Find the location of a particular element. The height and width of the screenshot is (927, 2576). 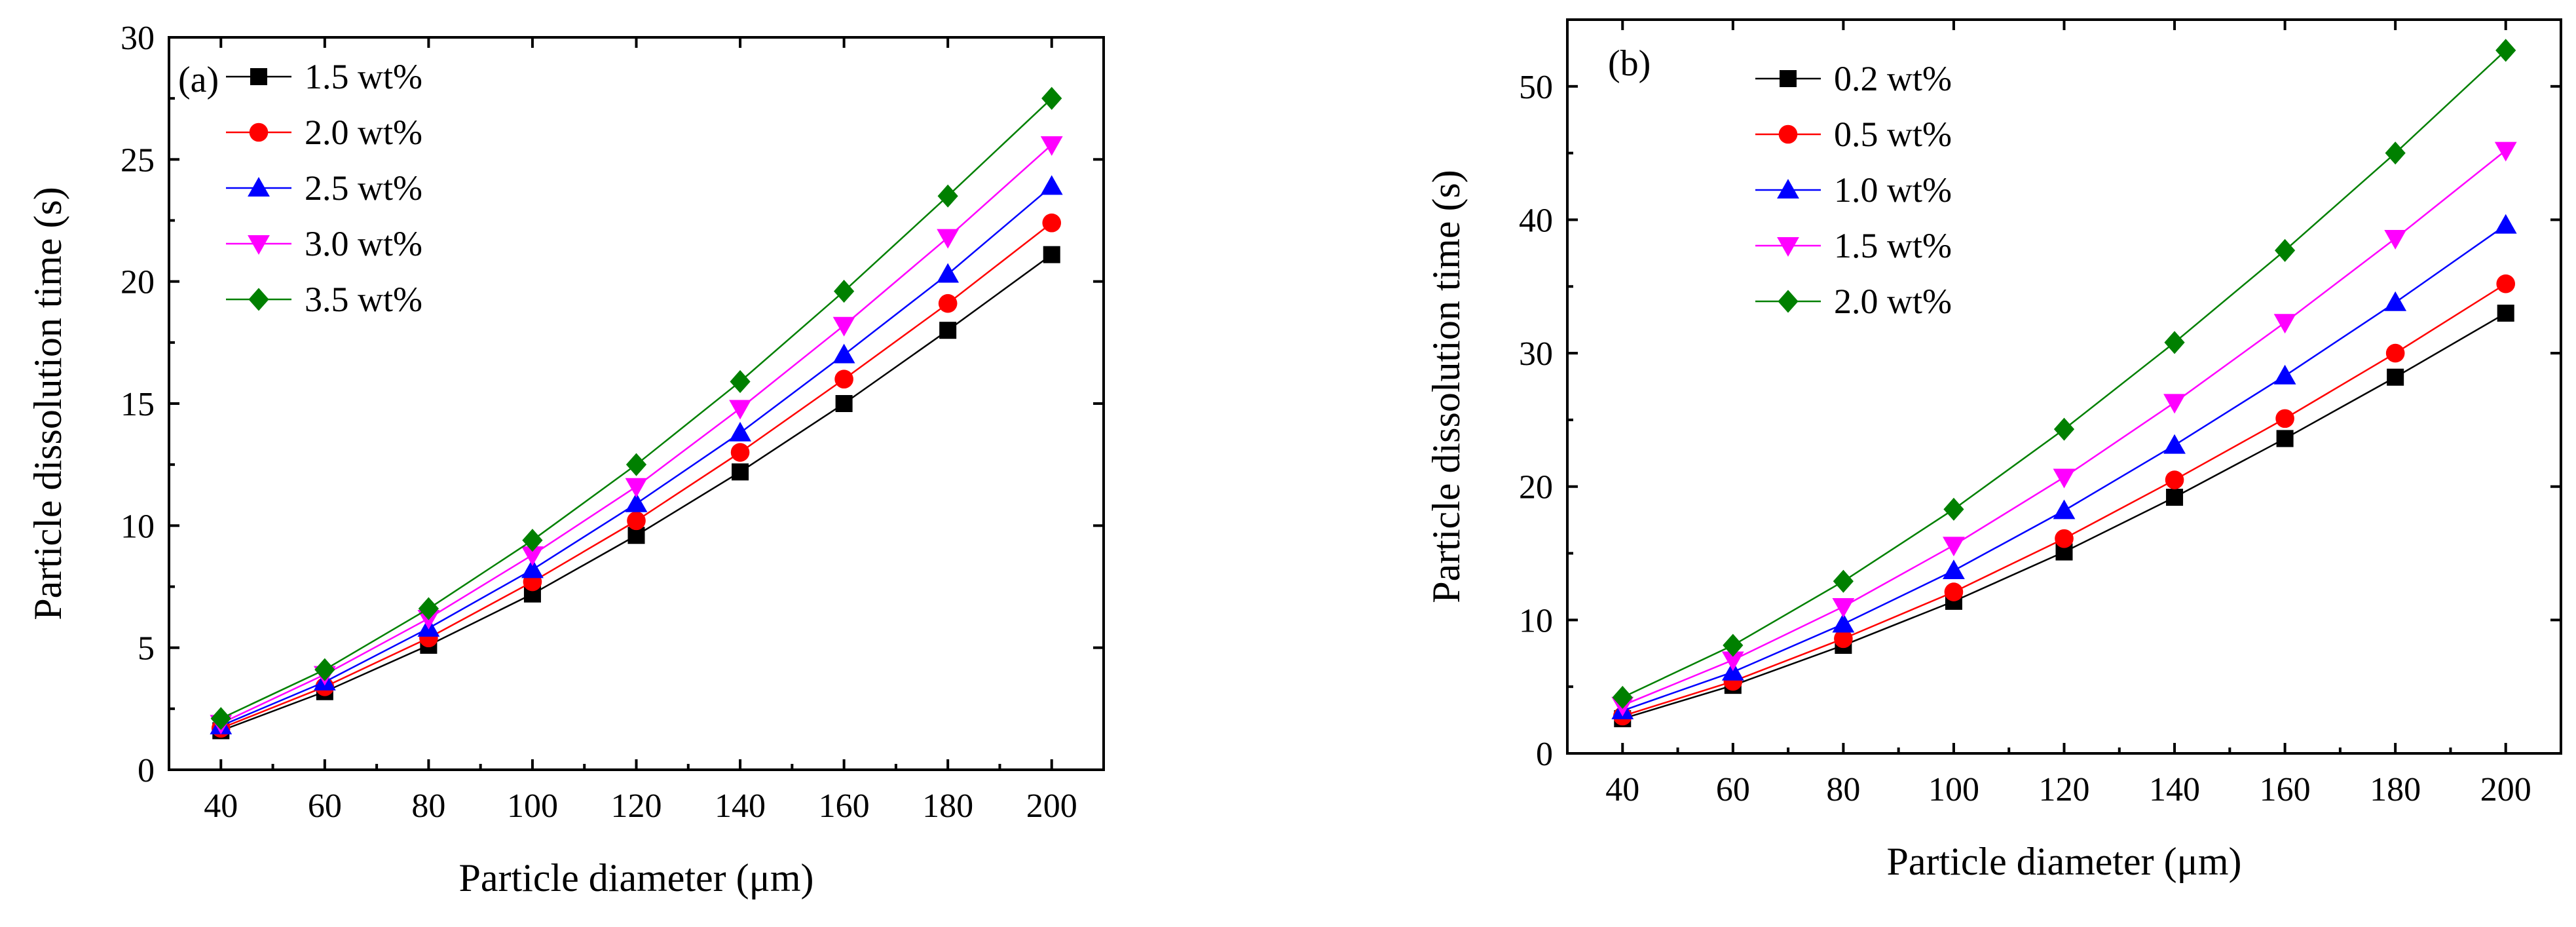

legend-label: 3.0 wt% is located at coordinates (363, 244).